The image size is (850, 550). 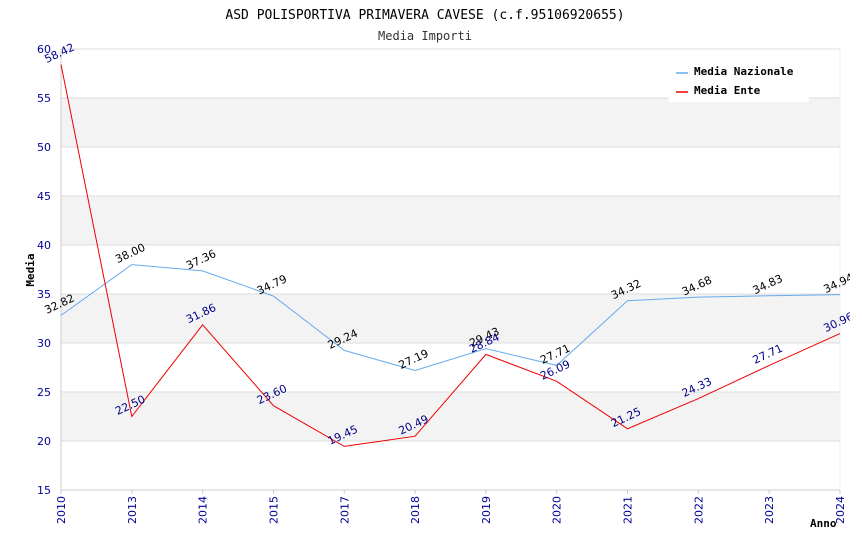 What do you see at coordinates (44, 343) in the screenshot?
I see `y-tick-label: 30` at bounding box center [44, 343].